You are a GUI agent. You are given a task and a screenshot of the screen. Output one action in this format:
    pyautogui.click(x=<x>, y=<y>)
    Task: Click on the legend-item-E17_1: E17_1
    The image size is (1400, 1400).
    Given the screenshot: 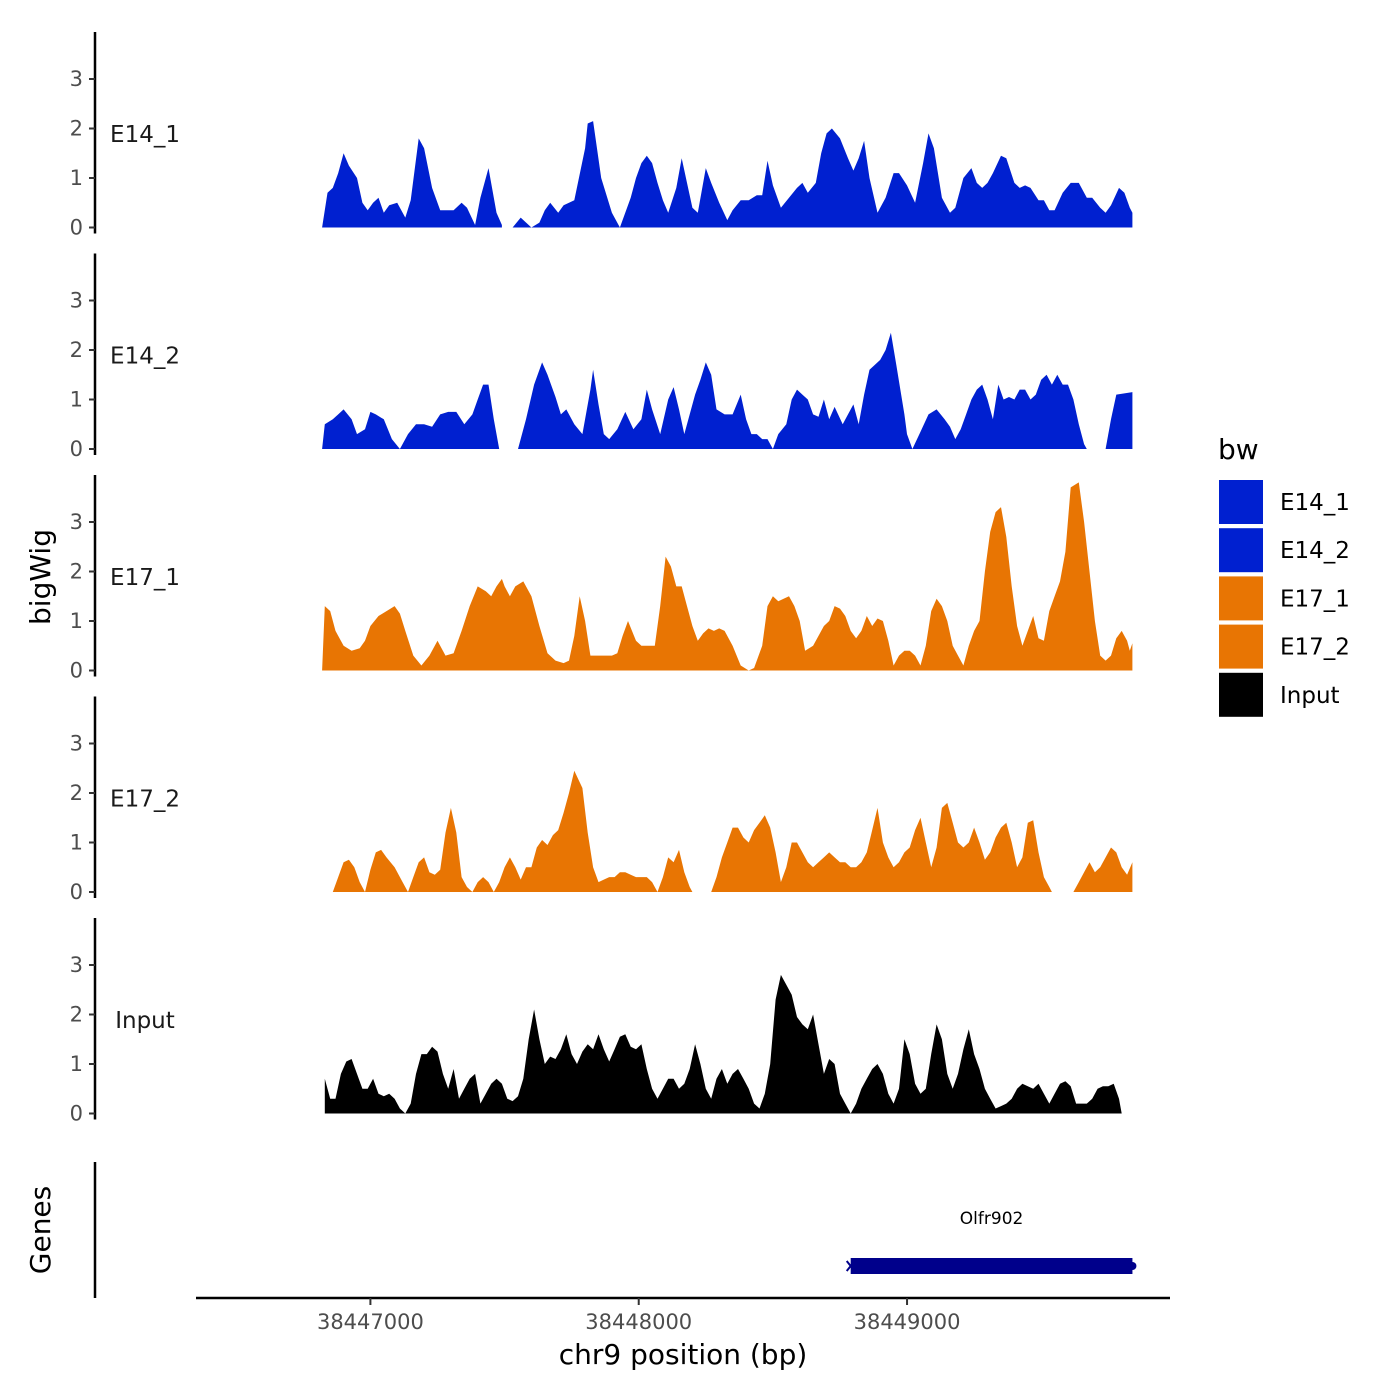 What is the action you would take?
    pyautogui.click(x=1284, y=598)
    